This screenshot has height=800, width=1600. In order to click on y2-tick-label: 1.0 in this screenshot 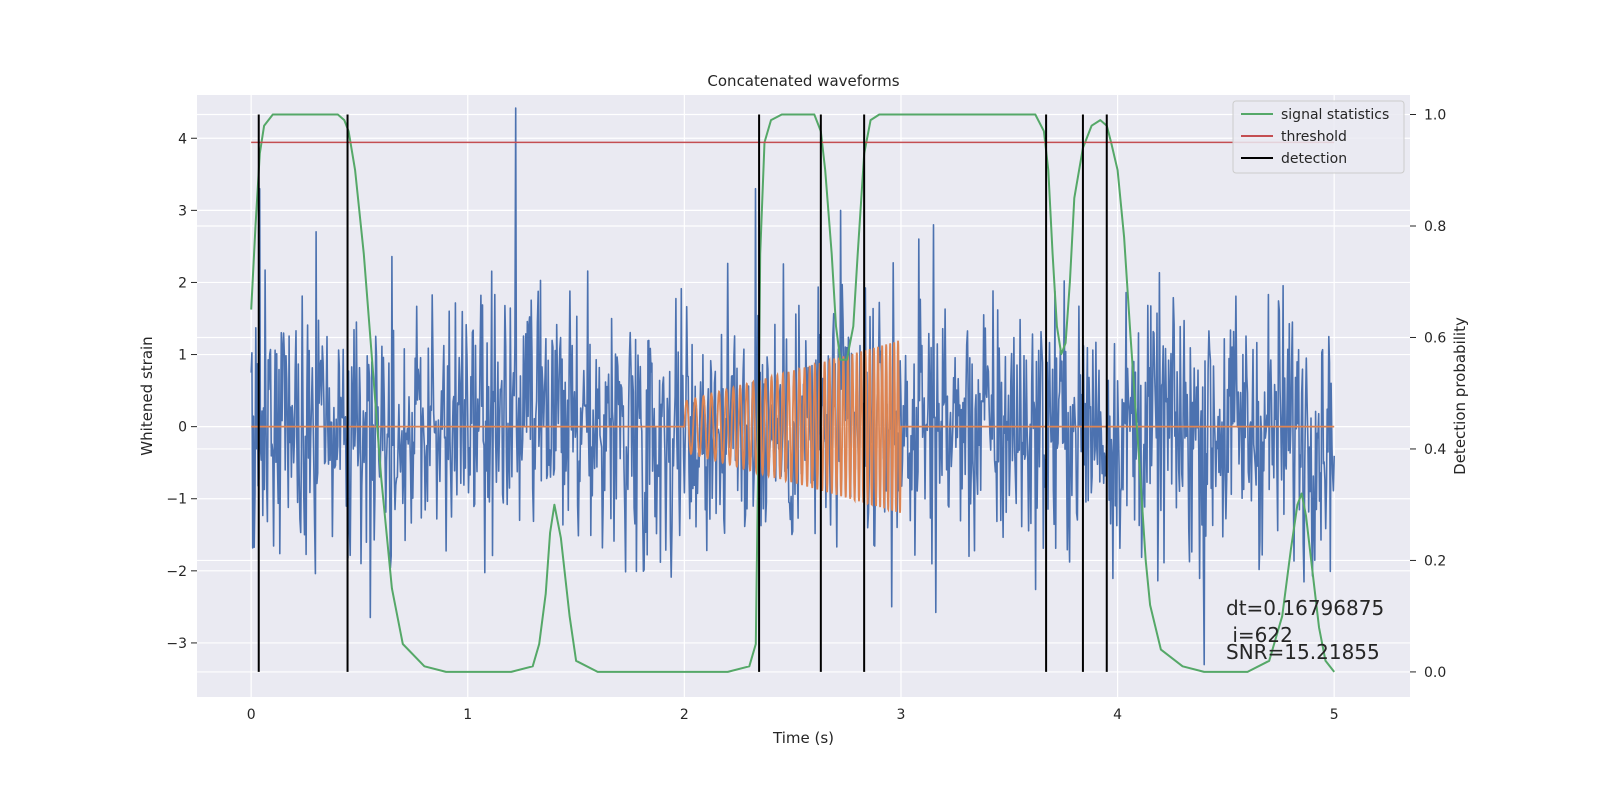, I will do `click(1435, 116)`.